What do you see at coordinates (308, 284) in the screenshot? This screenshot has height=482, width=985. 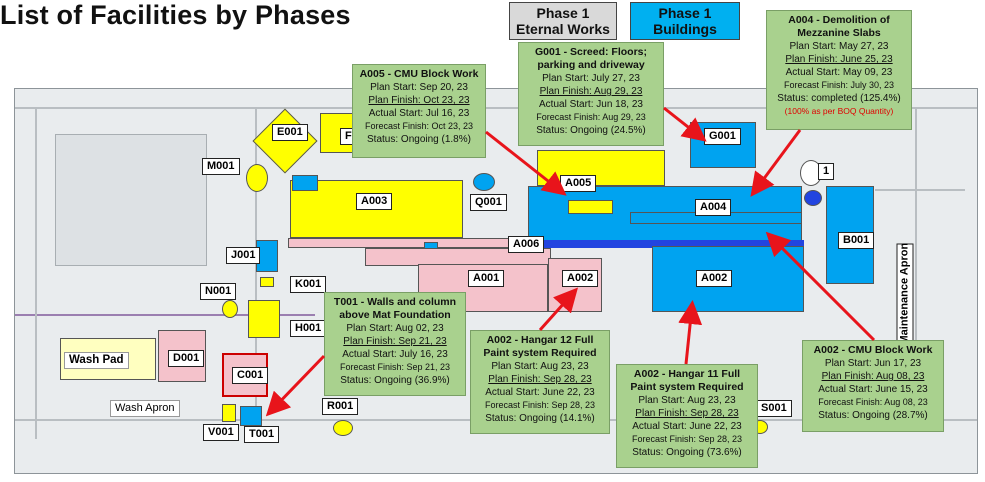 I see `label-k001: K001` at bounding box center [308, 284].